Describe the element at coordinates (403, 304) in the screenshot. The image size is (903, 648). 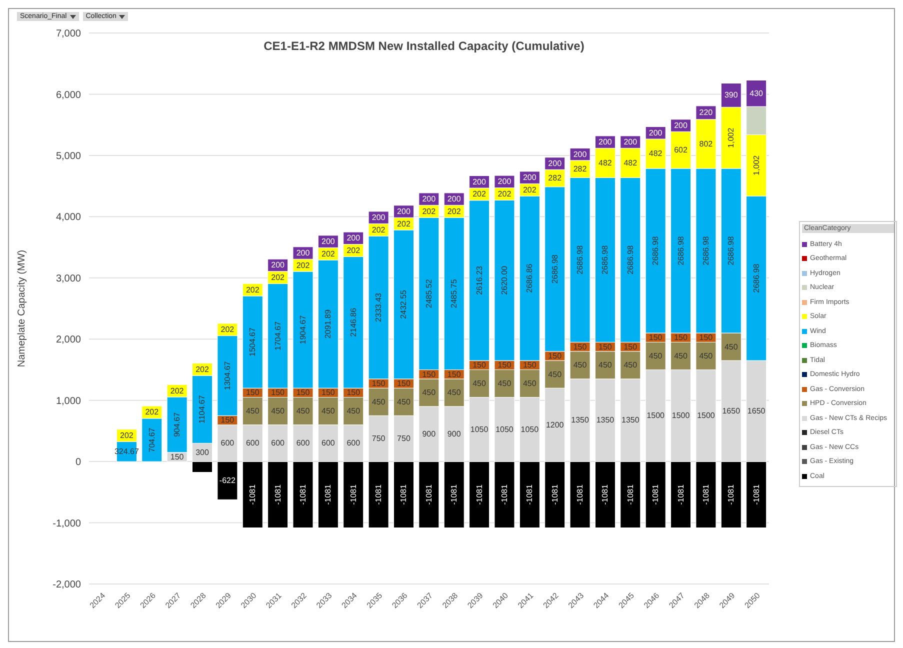
I see `data-label: 2432.55` at that location.